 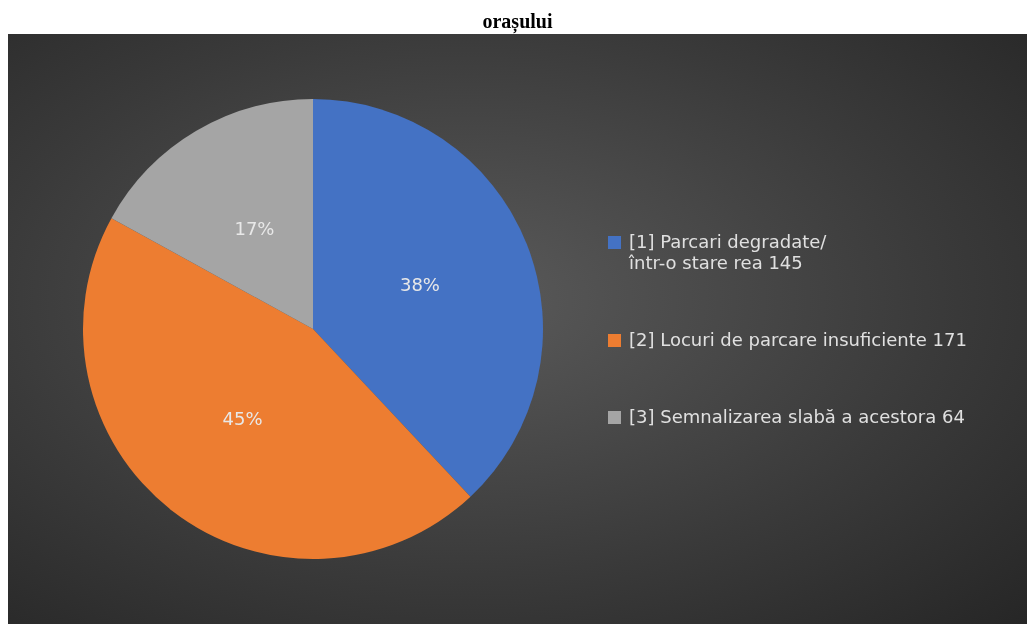 What do you see at coordinates (798, 339) in the screenshot?
I see `legend-label: [2] Locuri de parcare insuficiente 171` at bounding box center [798, 339].